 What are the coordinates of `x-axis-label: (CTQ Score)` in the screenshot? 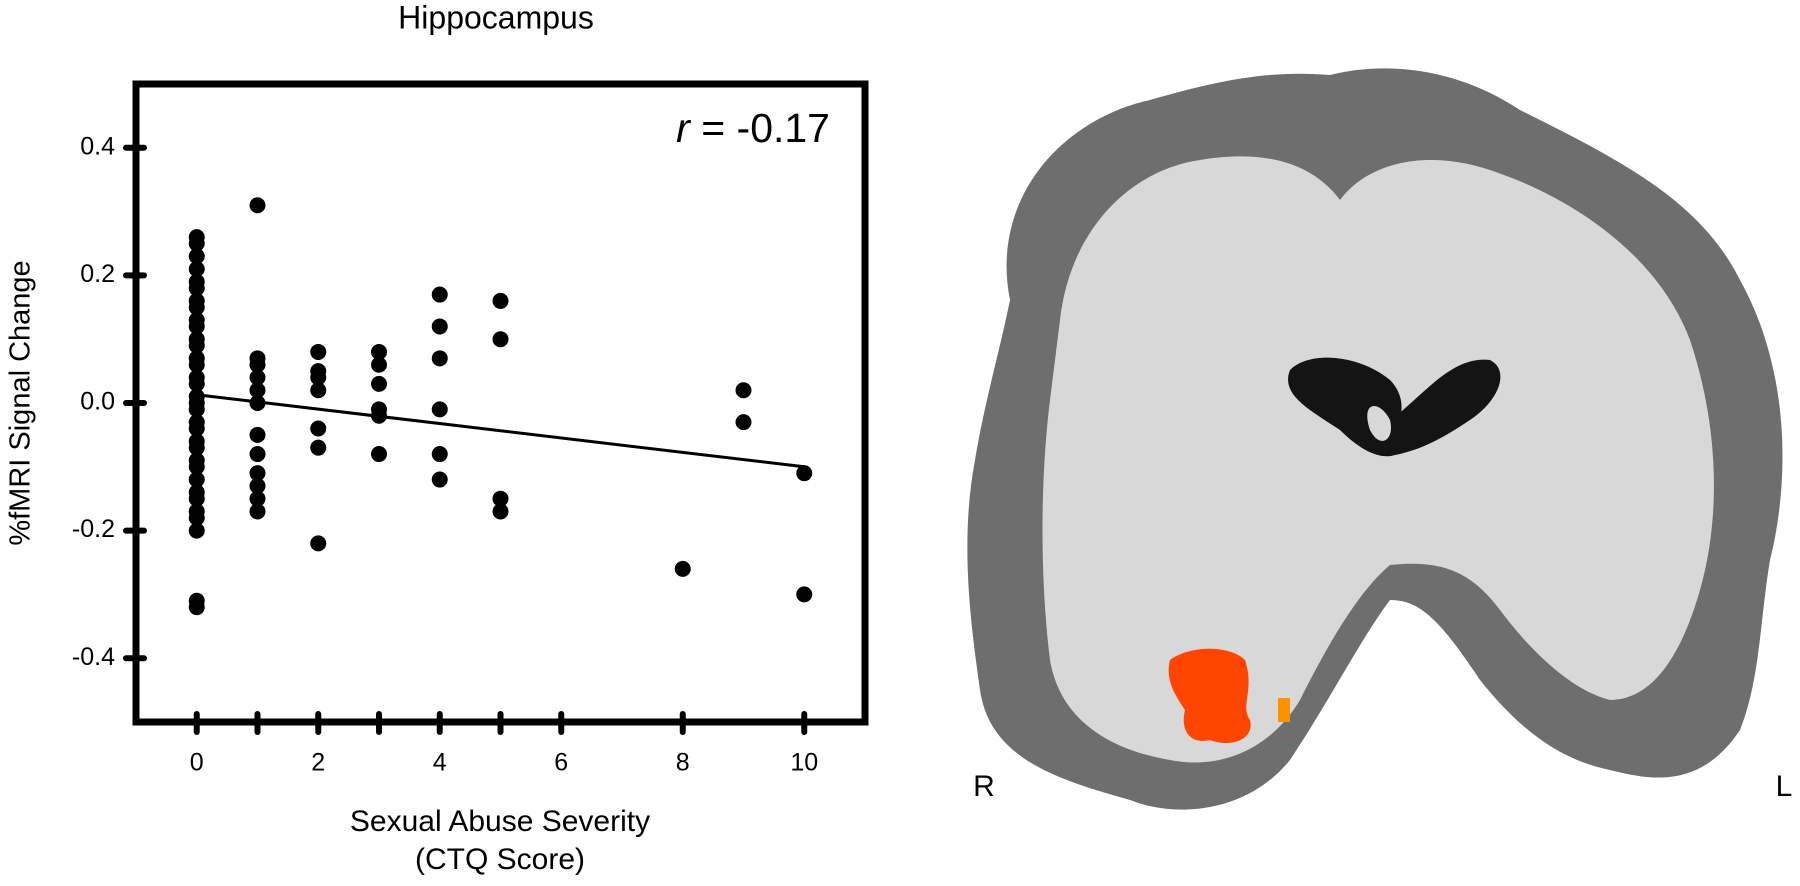 It's located at (500, 859).